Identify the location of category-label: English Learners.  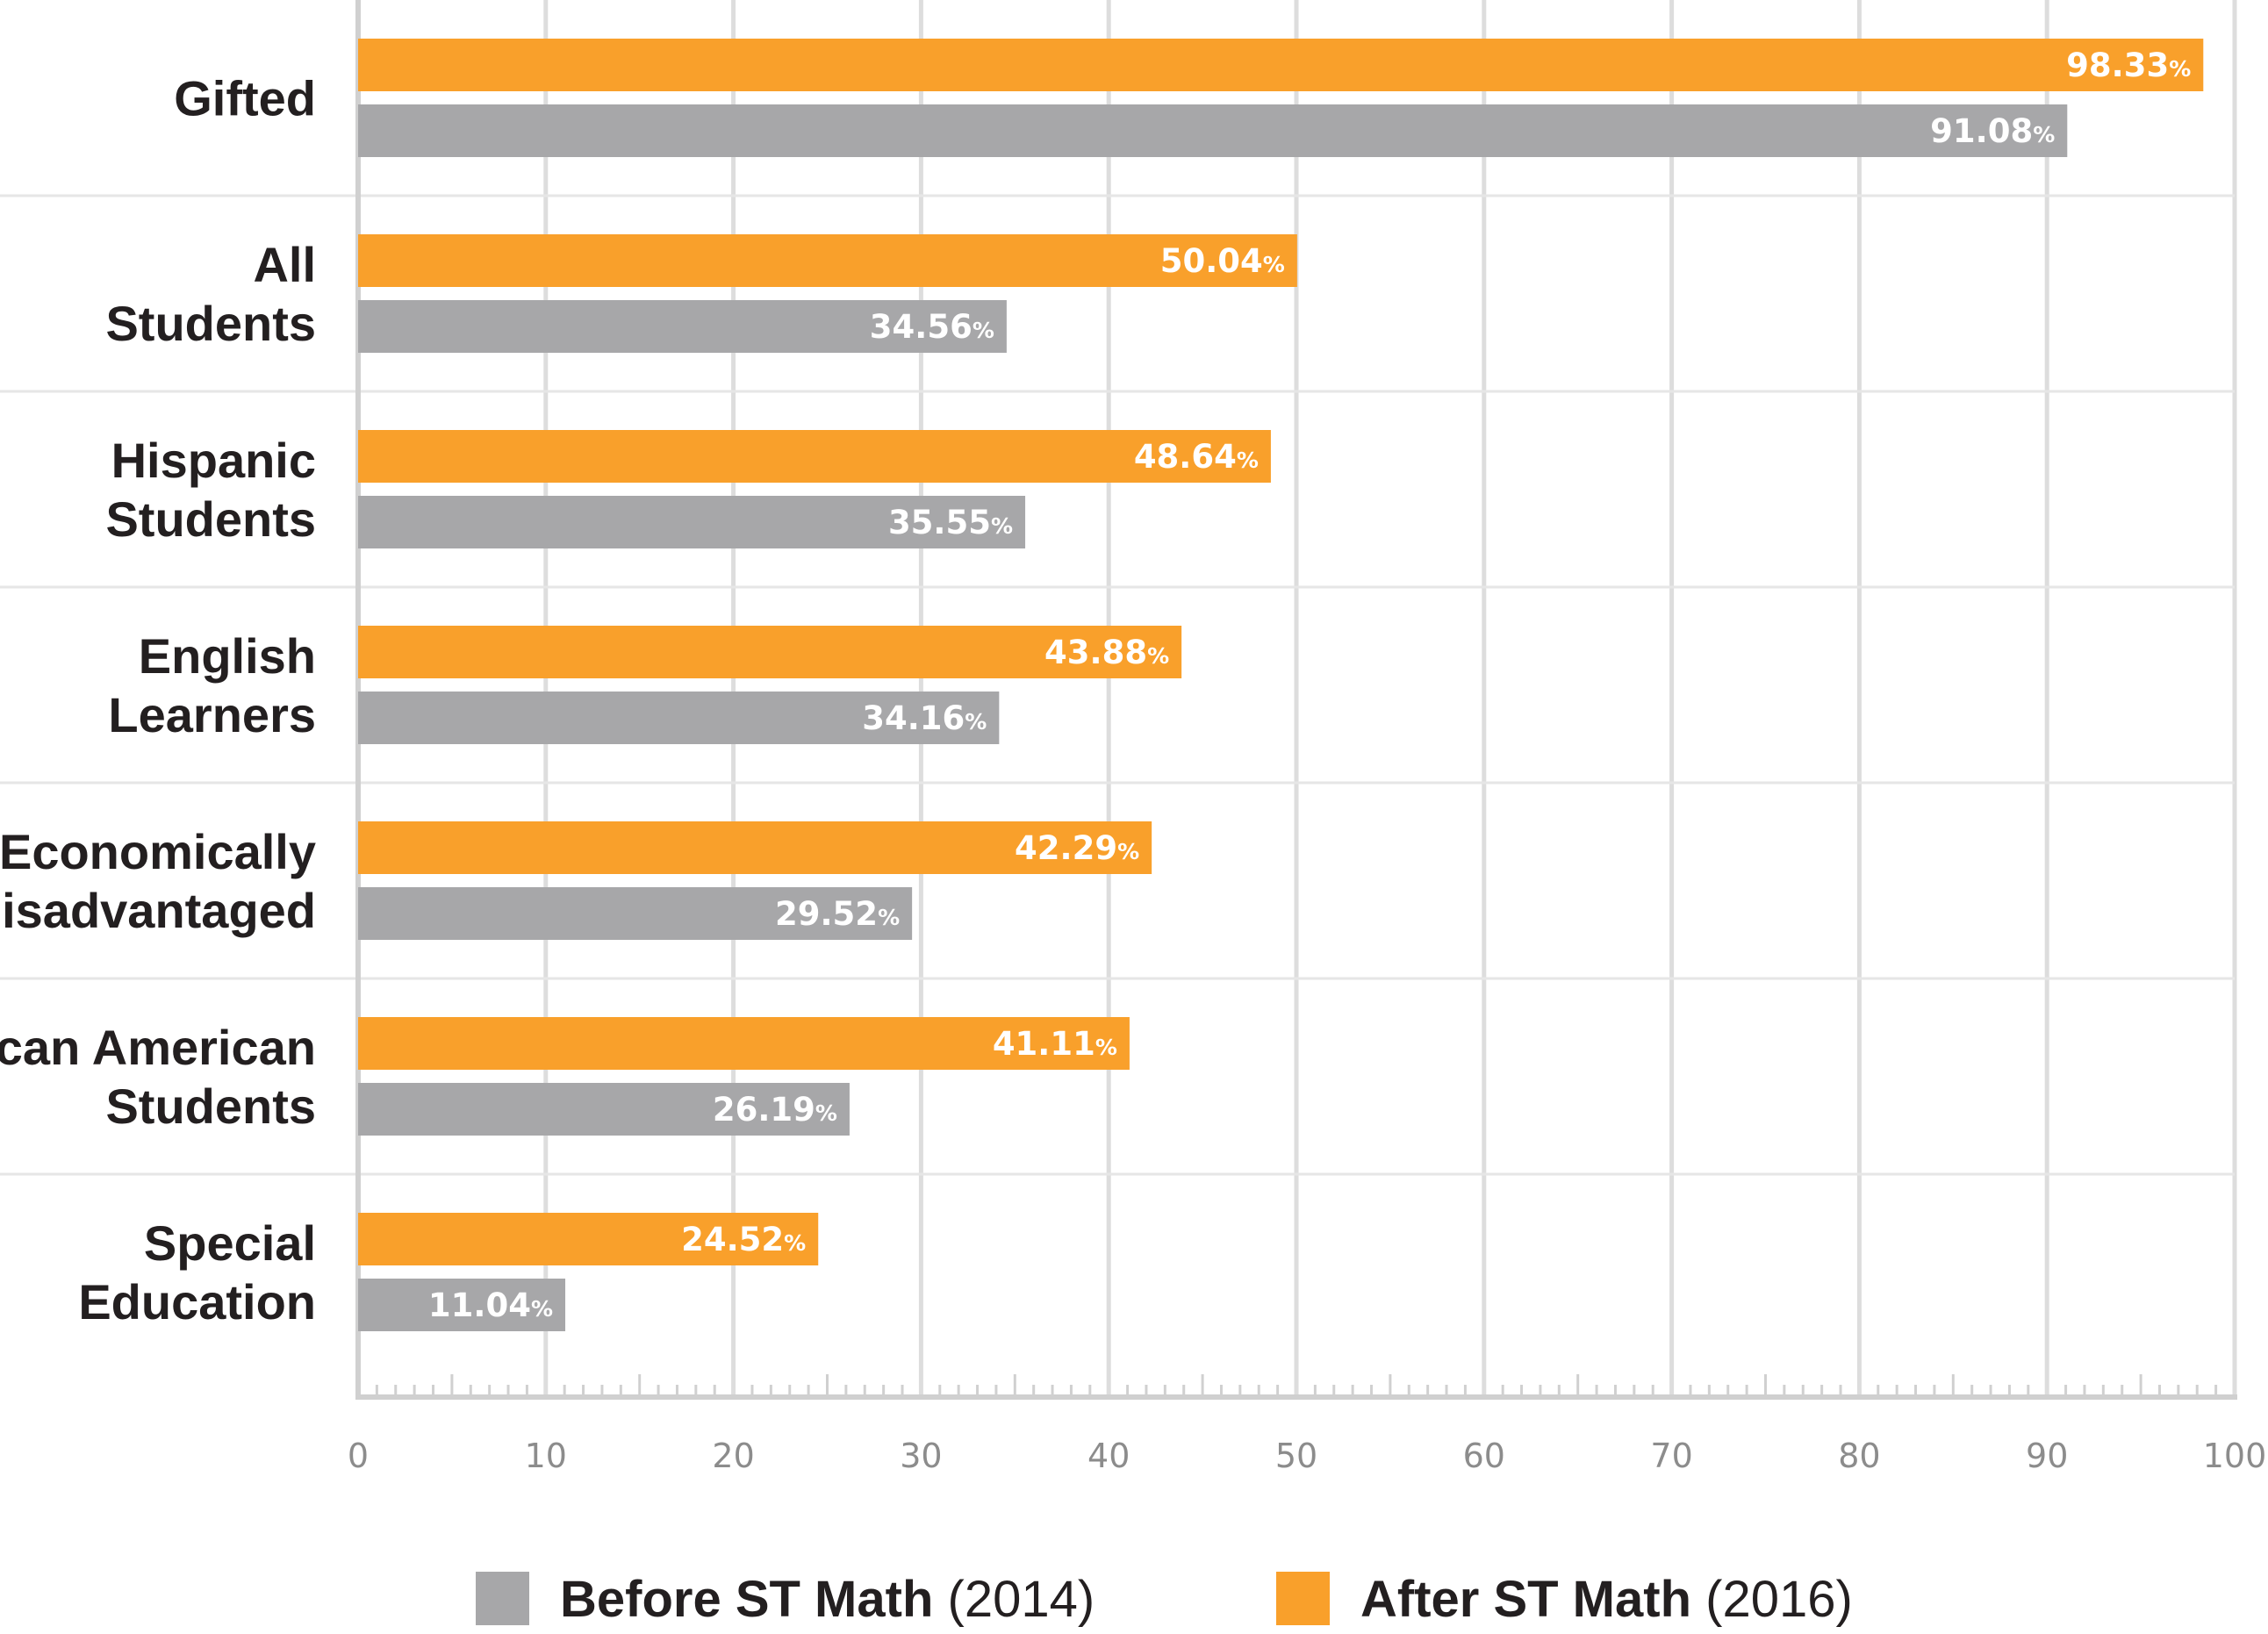
(212, 685).